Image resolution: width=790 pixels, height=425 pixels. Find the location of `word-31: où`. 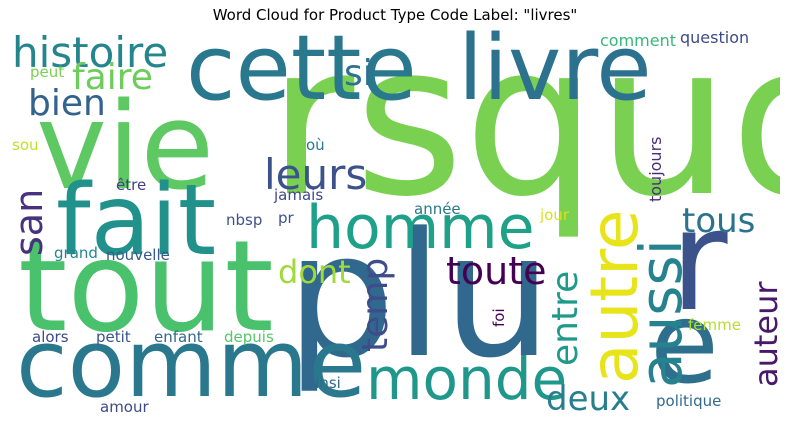

word-31: où is located at coordinates (315, 145).